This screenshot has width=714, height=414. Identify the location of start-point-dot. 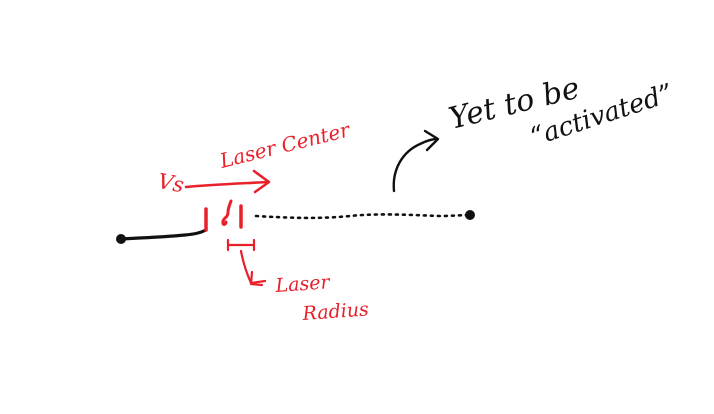
(121, 239).